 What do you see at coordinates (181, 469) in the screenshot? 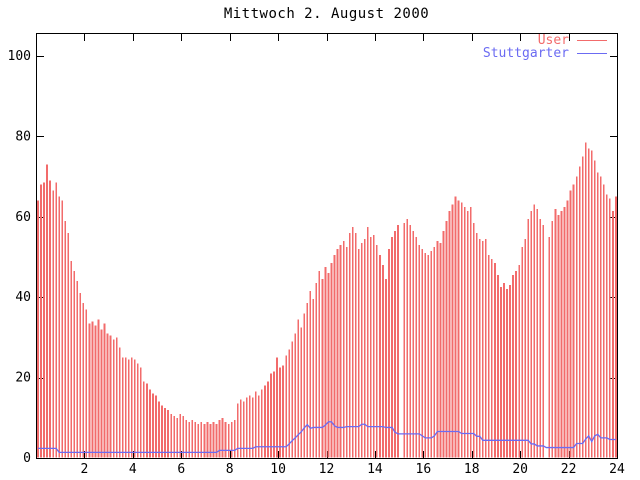
I see `x-tick-label: 6` at bounding box center [181, 469].